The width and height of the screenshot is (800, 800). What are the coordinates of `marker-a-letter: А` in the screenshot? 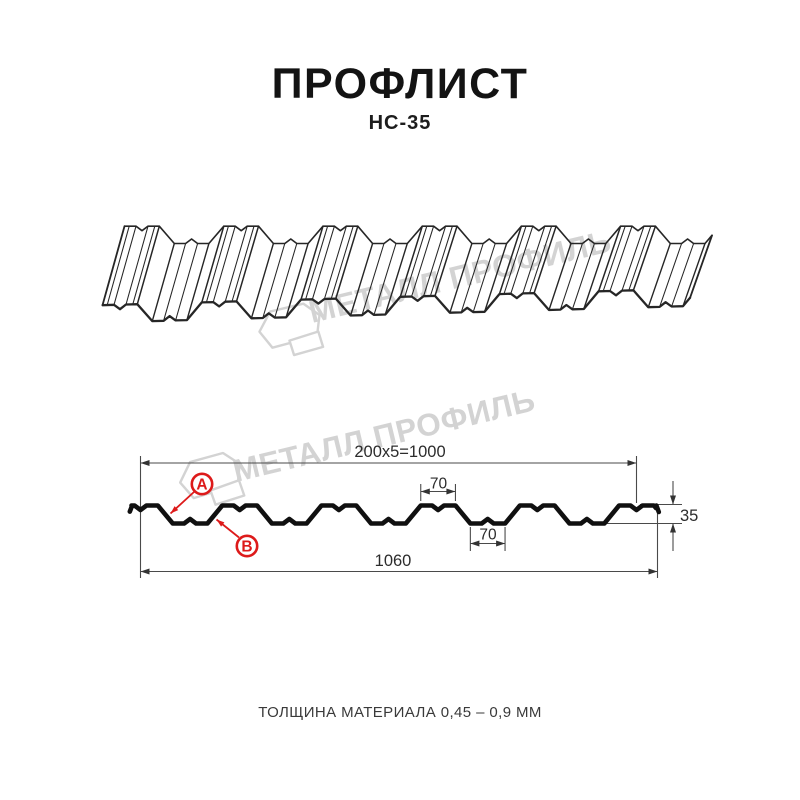 It's located at (201, 485).